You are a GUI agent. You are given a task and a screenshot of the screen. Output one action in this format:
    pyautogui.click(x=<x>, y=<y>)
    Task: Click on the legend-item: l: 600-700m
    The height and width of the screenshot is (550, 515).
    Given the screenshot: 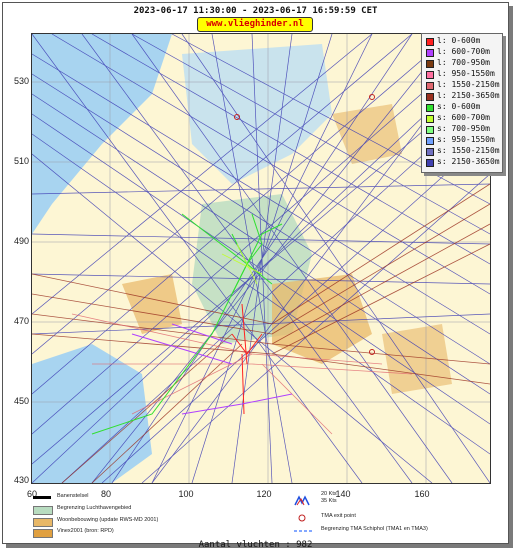 What is the action you would take?
    pyautogui.click(x=464, y=52)
    